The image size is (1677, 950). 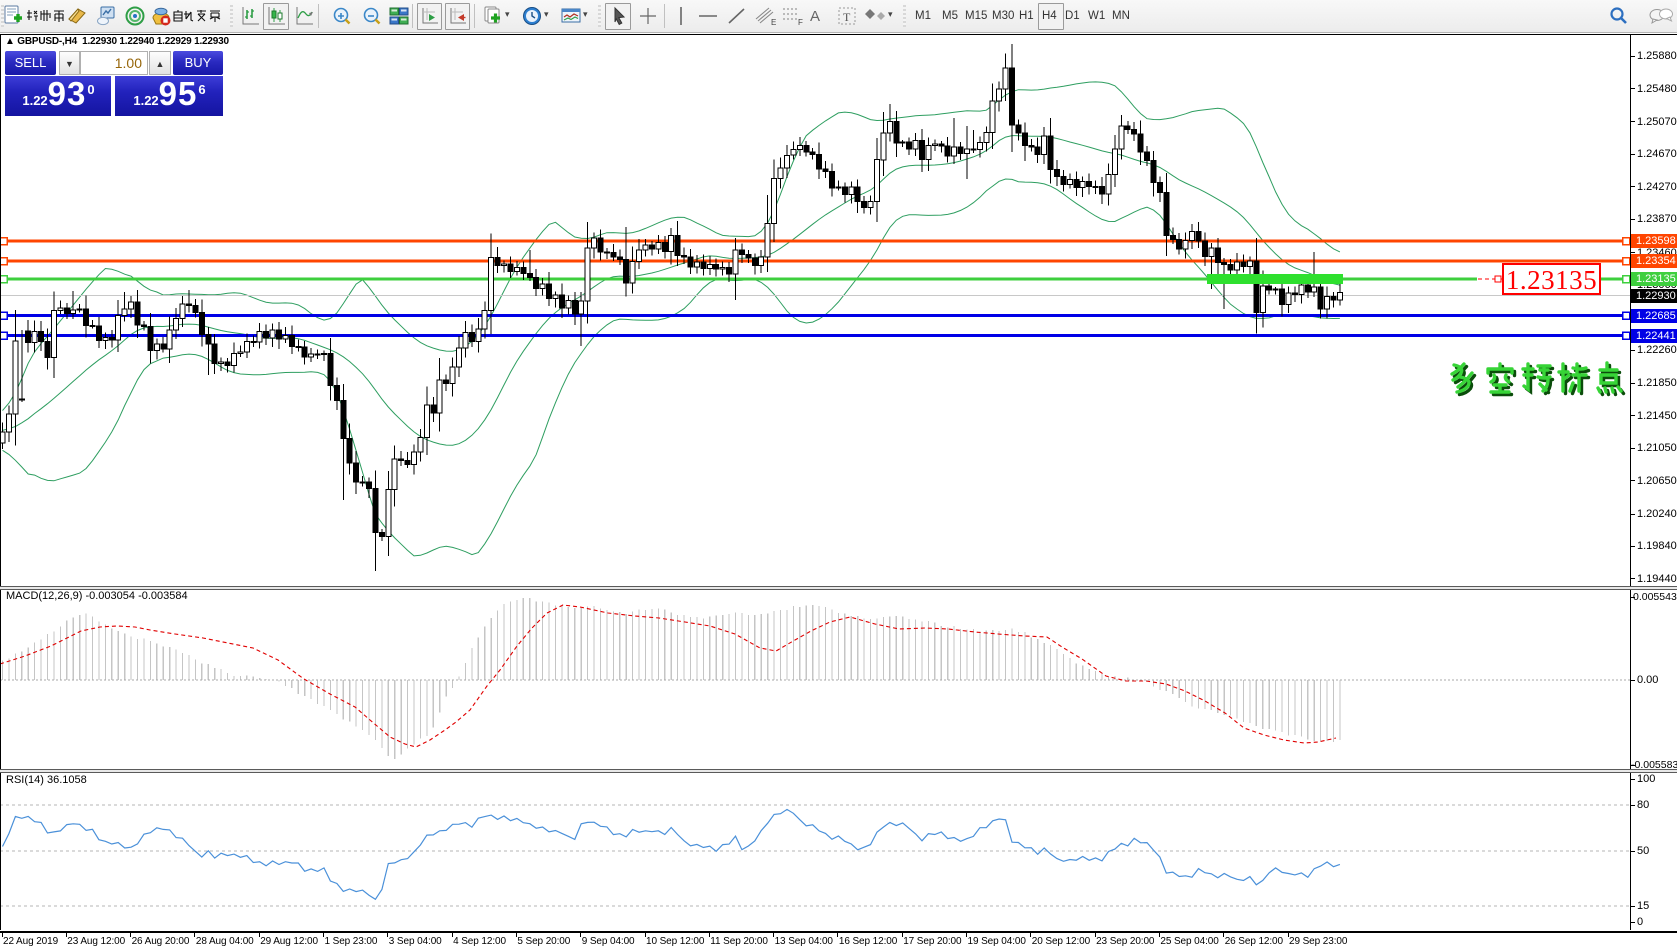 I want to click on svg-text: F, so click(x=800, y=22).